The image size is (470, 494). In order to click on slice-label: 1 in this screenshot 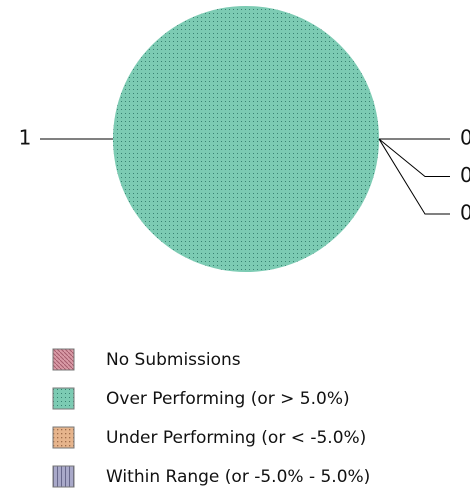, I will do `click(25, 138)`.